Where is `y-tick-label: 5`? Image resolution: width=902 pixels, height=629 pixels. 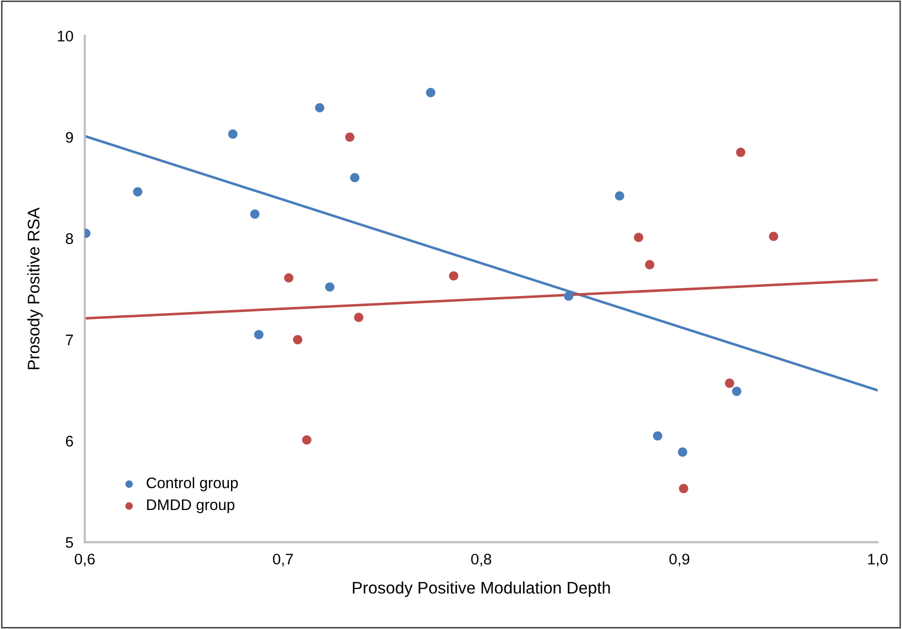
y-tick-label: 5 is located at coordinates (70, 542).